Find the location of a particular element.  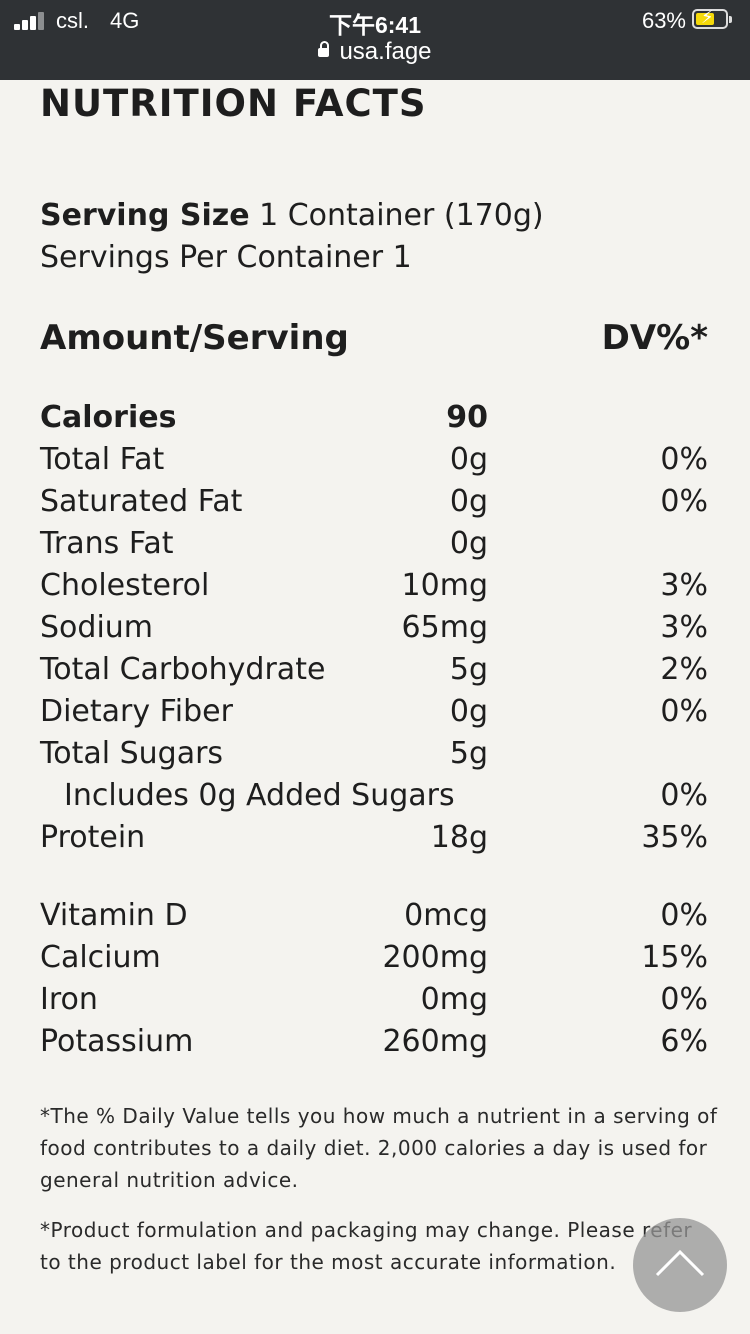

nutrient-row-iron: Iron 0mg 0% is located at coordinates (375, 1003).